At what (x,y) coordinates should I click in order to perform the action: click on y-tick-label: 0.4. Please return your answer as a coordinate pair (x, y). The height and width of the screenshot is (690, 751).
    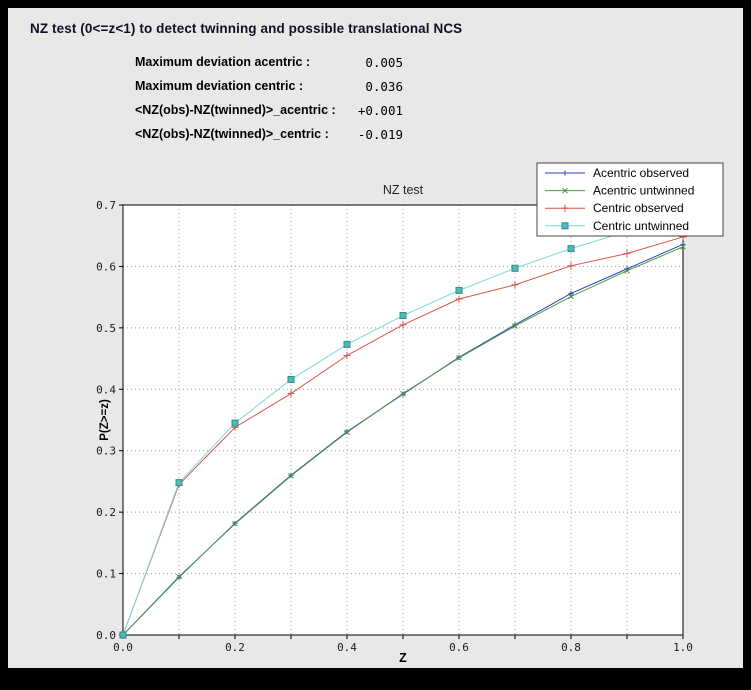
    Looking at the image, I should click on (106, 389).